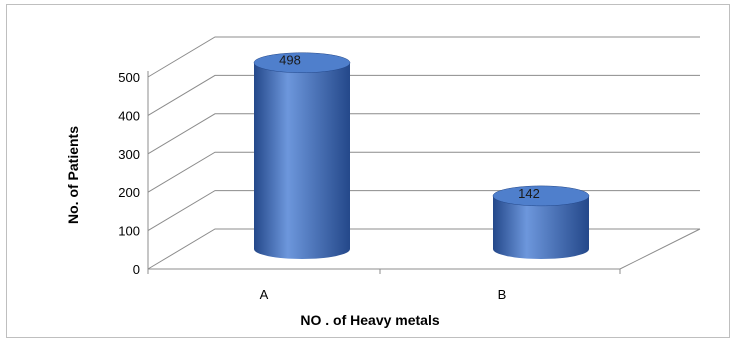  I want to click on bar-A, so click(302, 155).